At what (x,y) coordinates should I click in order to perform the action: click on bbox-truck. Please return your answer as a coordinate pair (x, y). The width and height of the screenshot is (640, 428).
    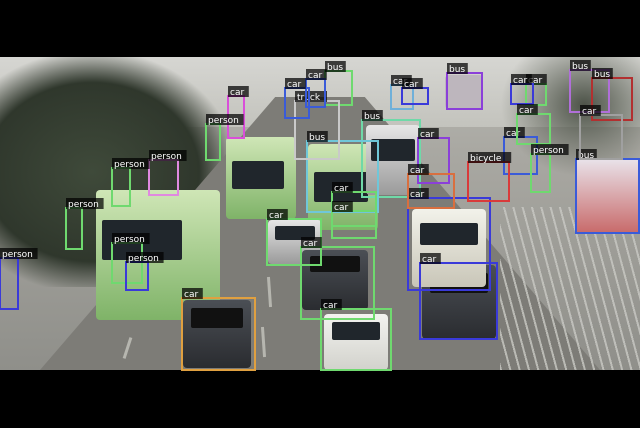
    Looking at the image, I should click on (317, 130).